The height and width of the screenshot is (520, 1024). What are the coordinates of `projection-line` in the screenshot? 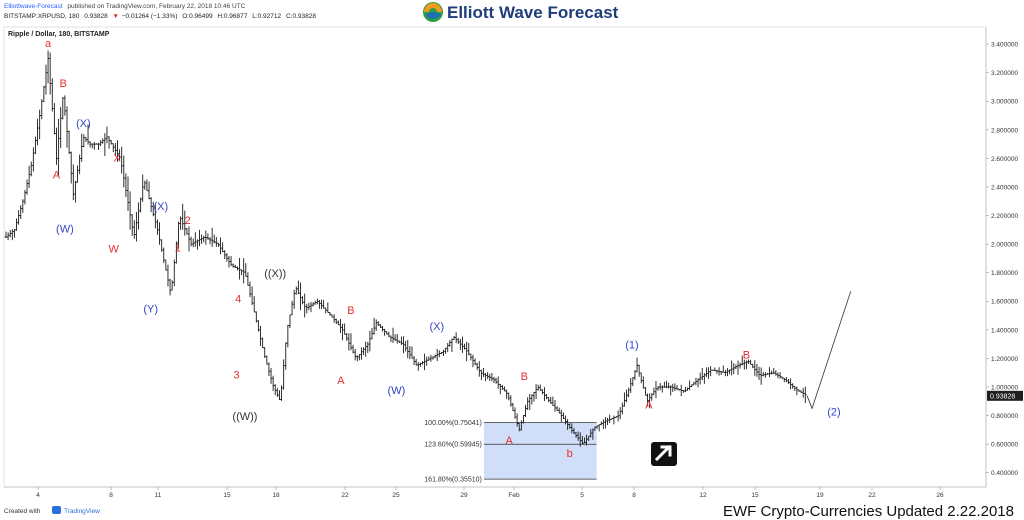 It's located at (829, 350).